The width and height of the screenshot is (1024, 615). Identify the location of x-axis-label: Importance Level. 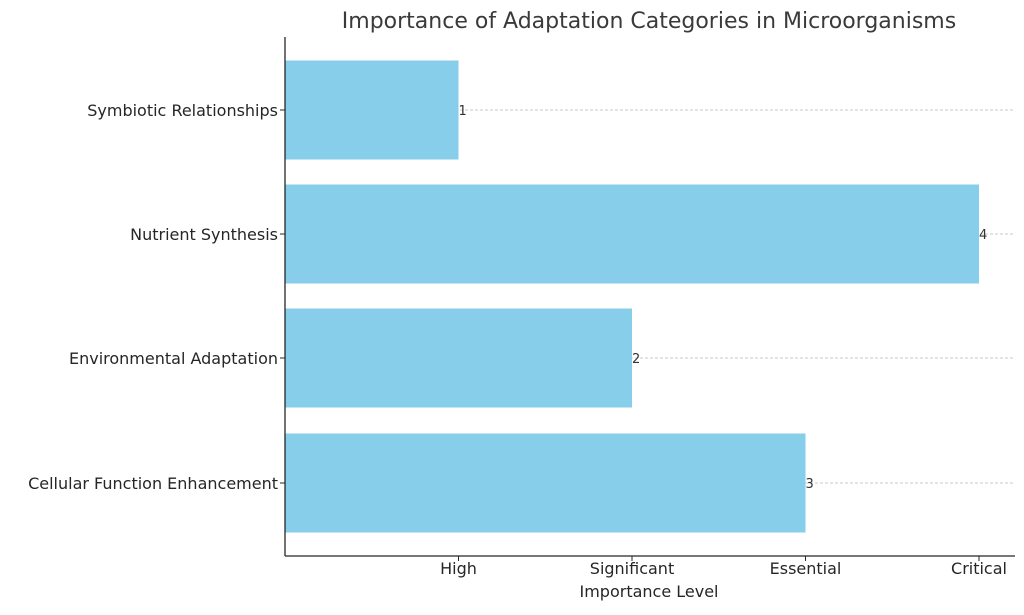
(648, 591).